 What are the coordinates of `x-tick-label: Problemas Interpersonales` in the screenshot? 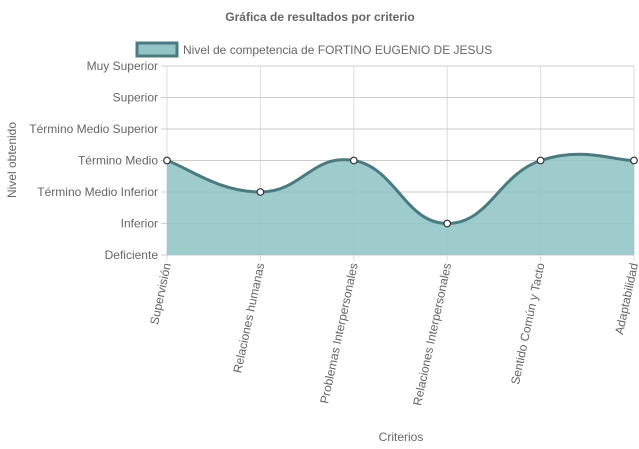 It's located at (339, 333).